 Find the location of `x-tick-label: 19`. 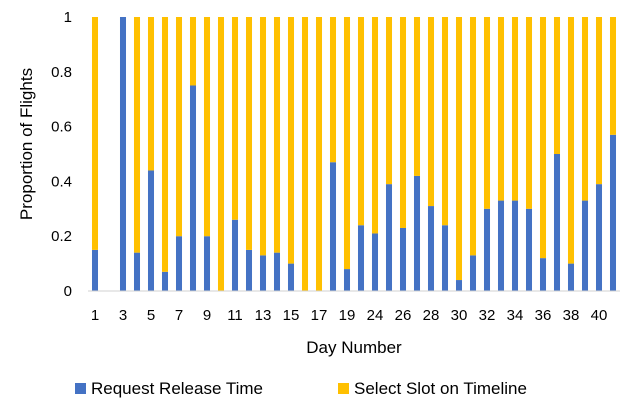

x-tick-label: 19 is located at coordinates (347, 315).